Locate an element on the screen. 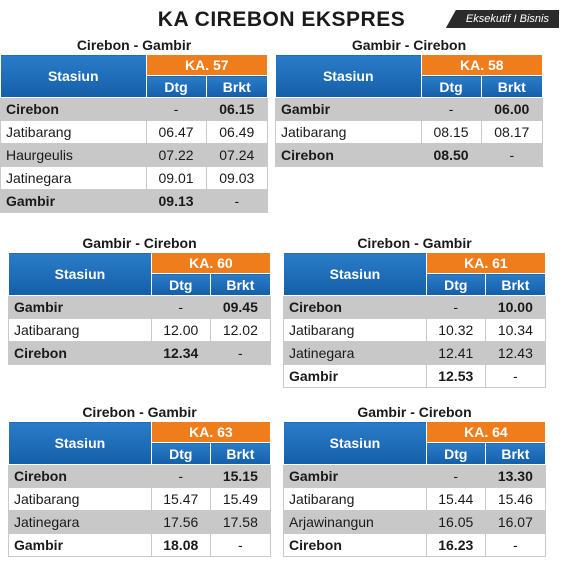  train-number: KA. 57 is located at coordinates (207, 65).